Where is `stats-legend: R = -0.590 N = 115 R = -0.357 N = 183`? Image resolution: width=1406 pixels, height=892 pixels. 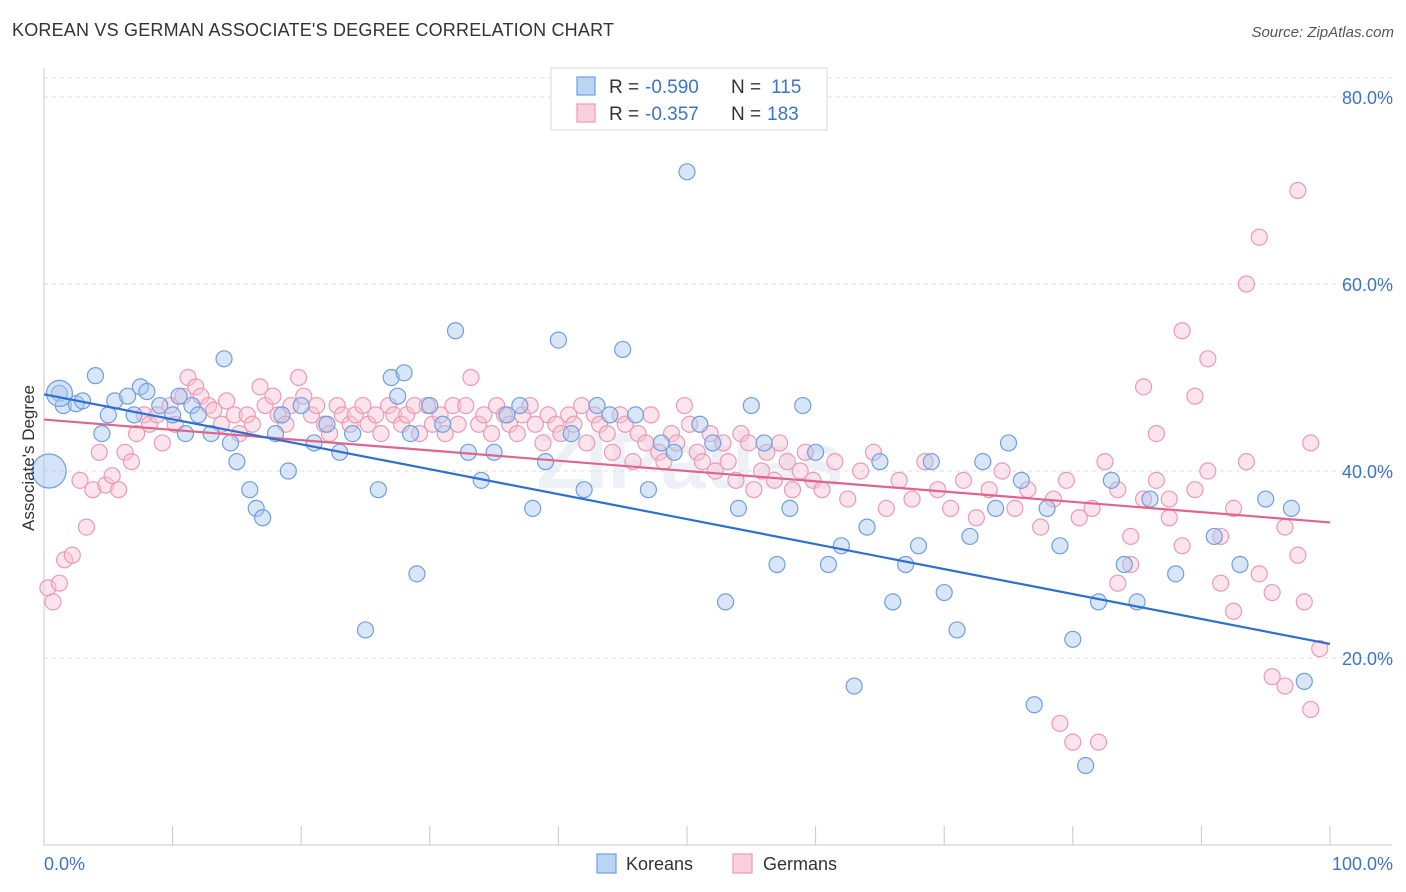
stats-legend: R = -0.590 N = 115 R = -0.357 N = 183 is located at coordinates (689, 99).